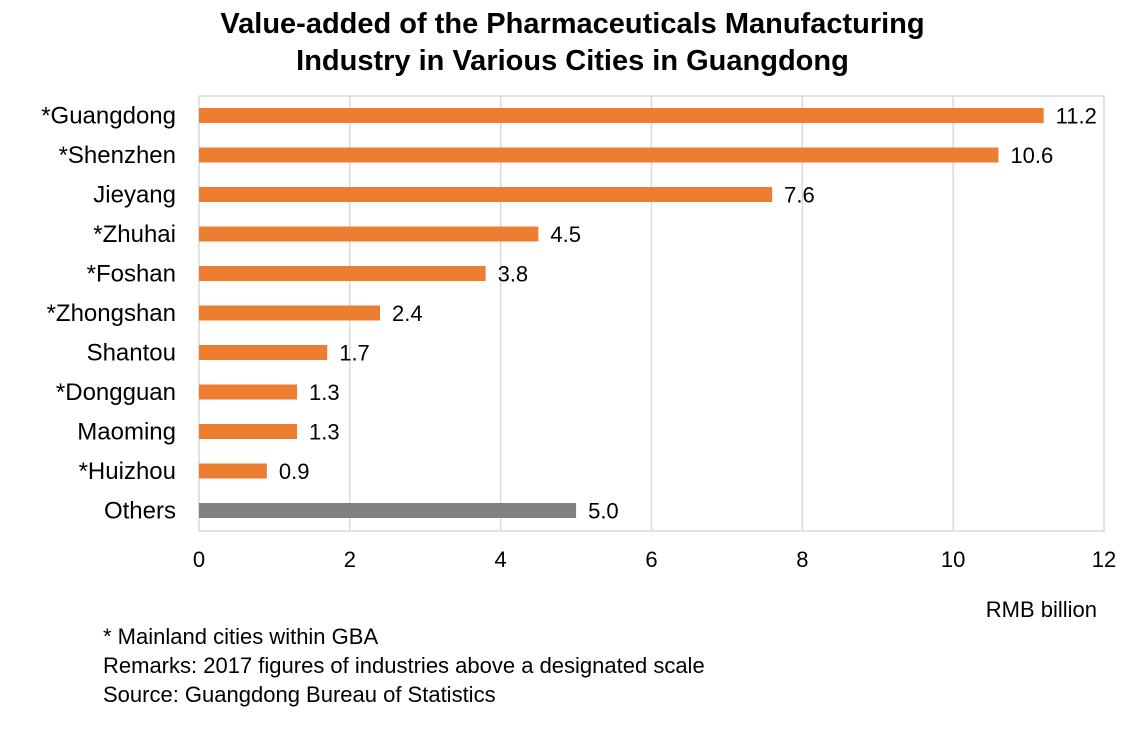 The image size is (1145, 736). What do you see at coordinates (126, 432) in the screenshot?
I see `category-label: Maoming` at bounding box center [126, 432].